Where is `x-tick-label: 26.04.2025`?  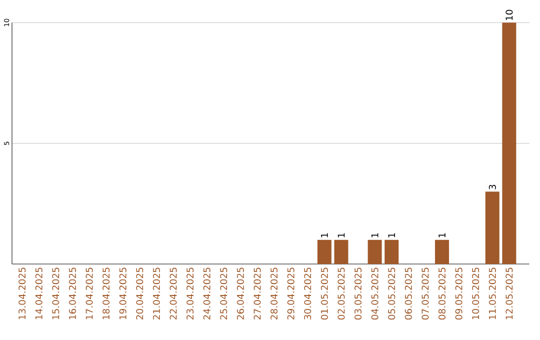
x-tick-label: 26.04.2025 is located at coordinates (240, 294).